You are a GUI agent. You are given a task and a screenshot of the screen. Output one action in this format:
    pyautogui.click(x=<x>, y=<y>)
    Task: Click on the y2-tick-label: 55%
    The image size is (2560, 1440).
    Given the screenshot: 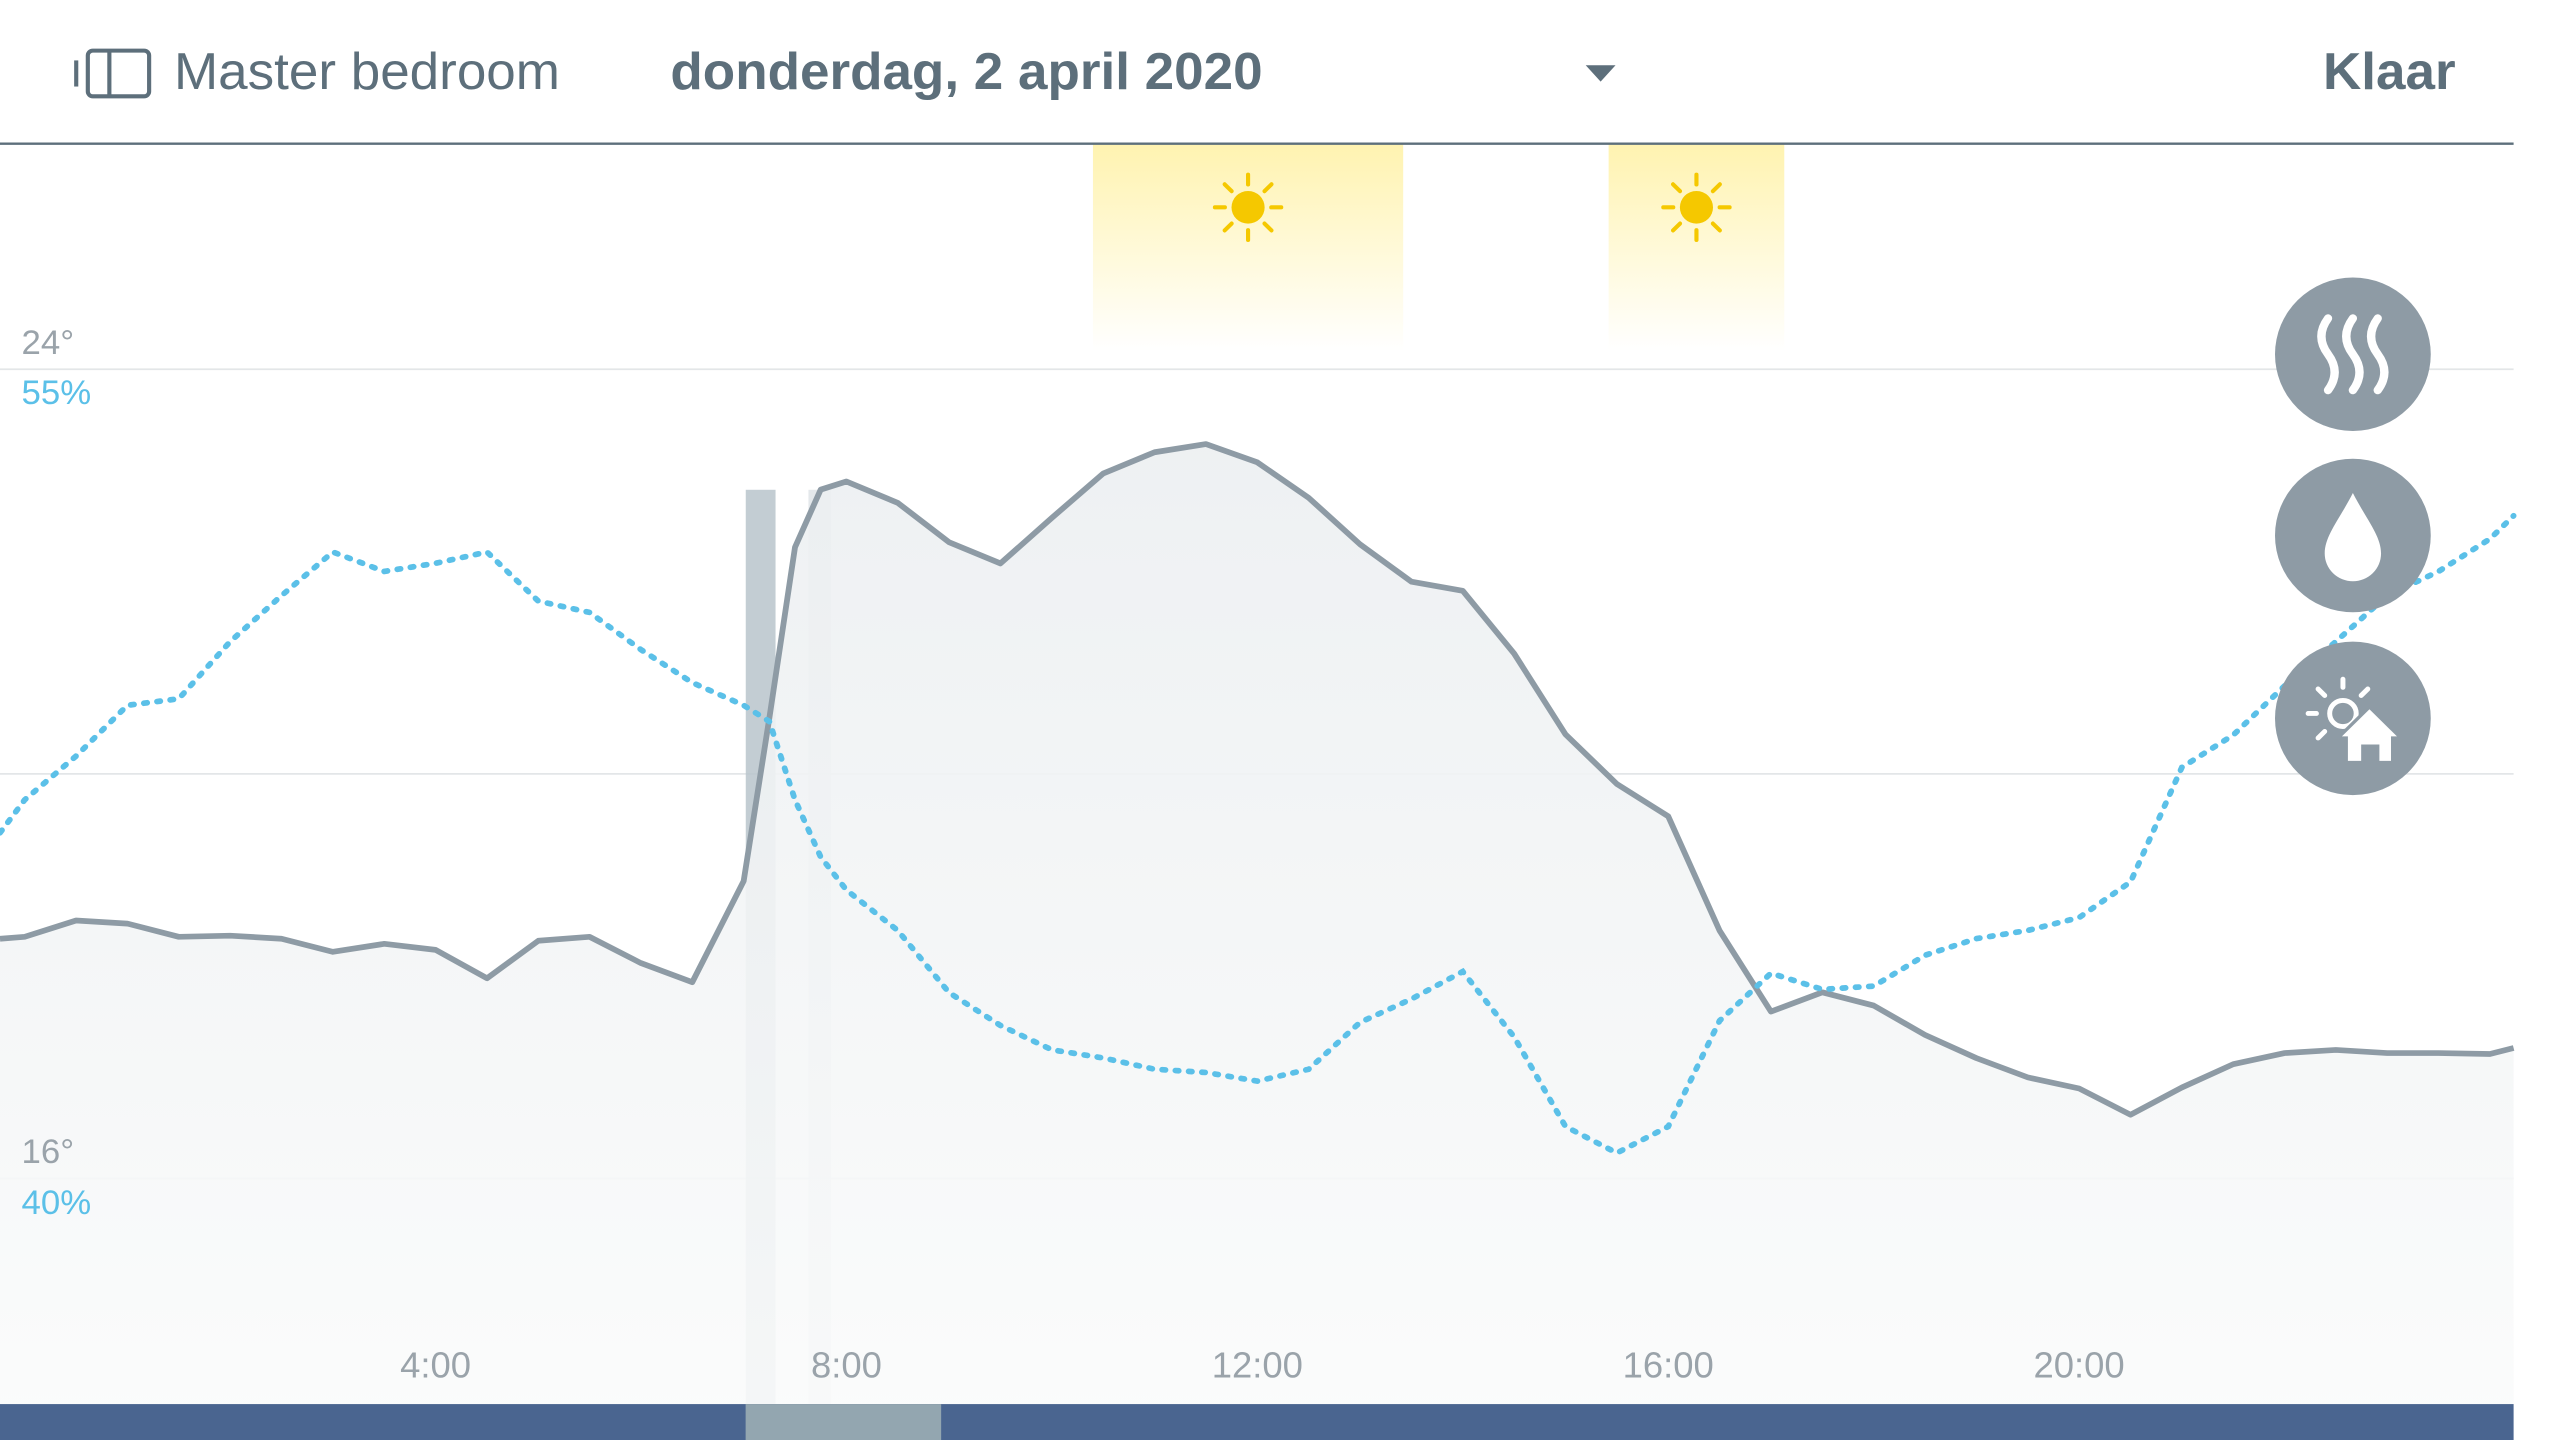 What is the action you would take?
    pyautogui.click(x=57, y=393)
    